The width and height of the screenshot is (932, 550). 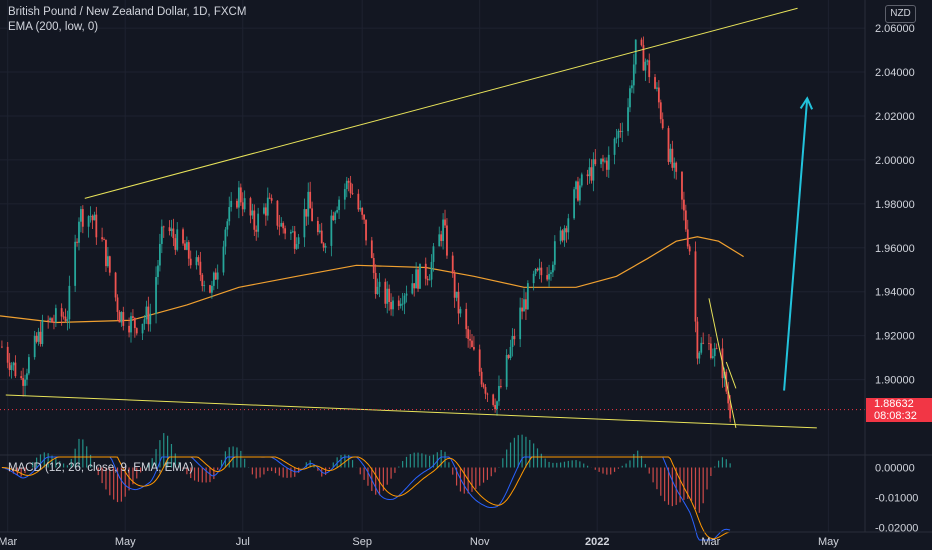 What do you see at coordinates (366, 498) in the screenshot?
I see `macd-signal-line` at bounding box center [366, 498].